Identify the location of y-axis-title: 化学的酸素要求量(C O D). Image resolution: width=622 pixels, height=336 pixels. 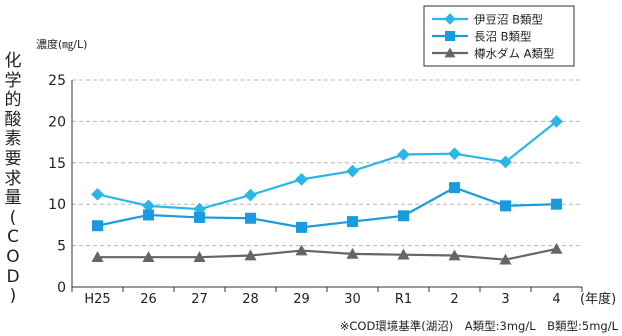
(13, 179).